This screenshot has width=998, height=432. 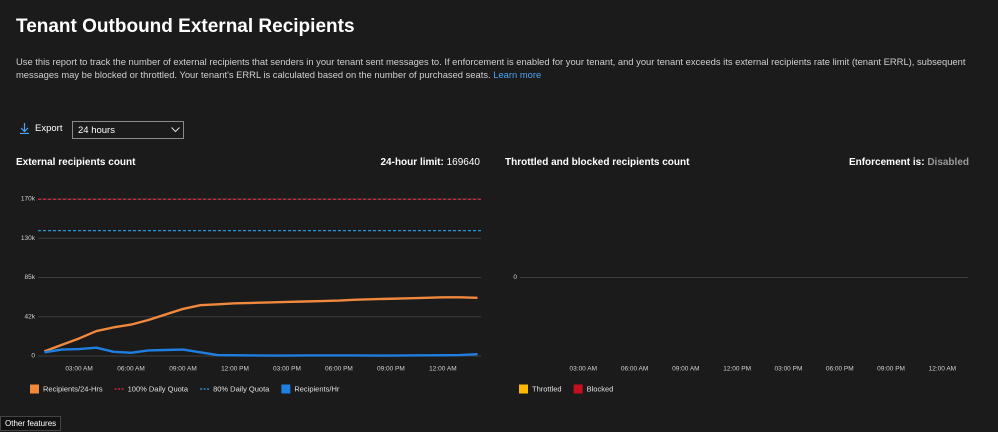 I want to click on status-value: Disabled, so click(x=948, y=162).